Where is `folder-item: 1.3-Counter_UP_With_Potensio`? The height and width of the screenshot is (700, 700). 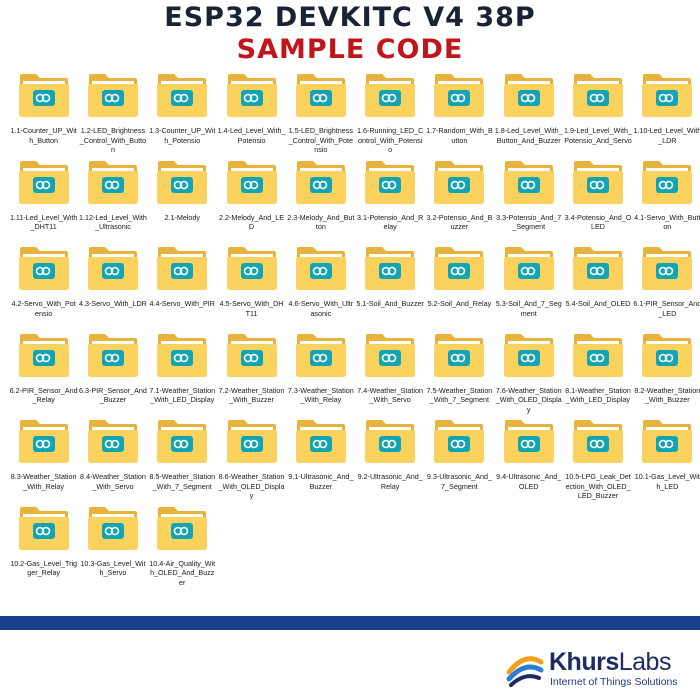 folder-item: 1.3-Counter_UP_With_Potensio is located at coordinates (182, 115).